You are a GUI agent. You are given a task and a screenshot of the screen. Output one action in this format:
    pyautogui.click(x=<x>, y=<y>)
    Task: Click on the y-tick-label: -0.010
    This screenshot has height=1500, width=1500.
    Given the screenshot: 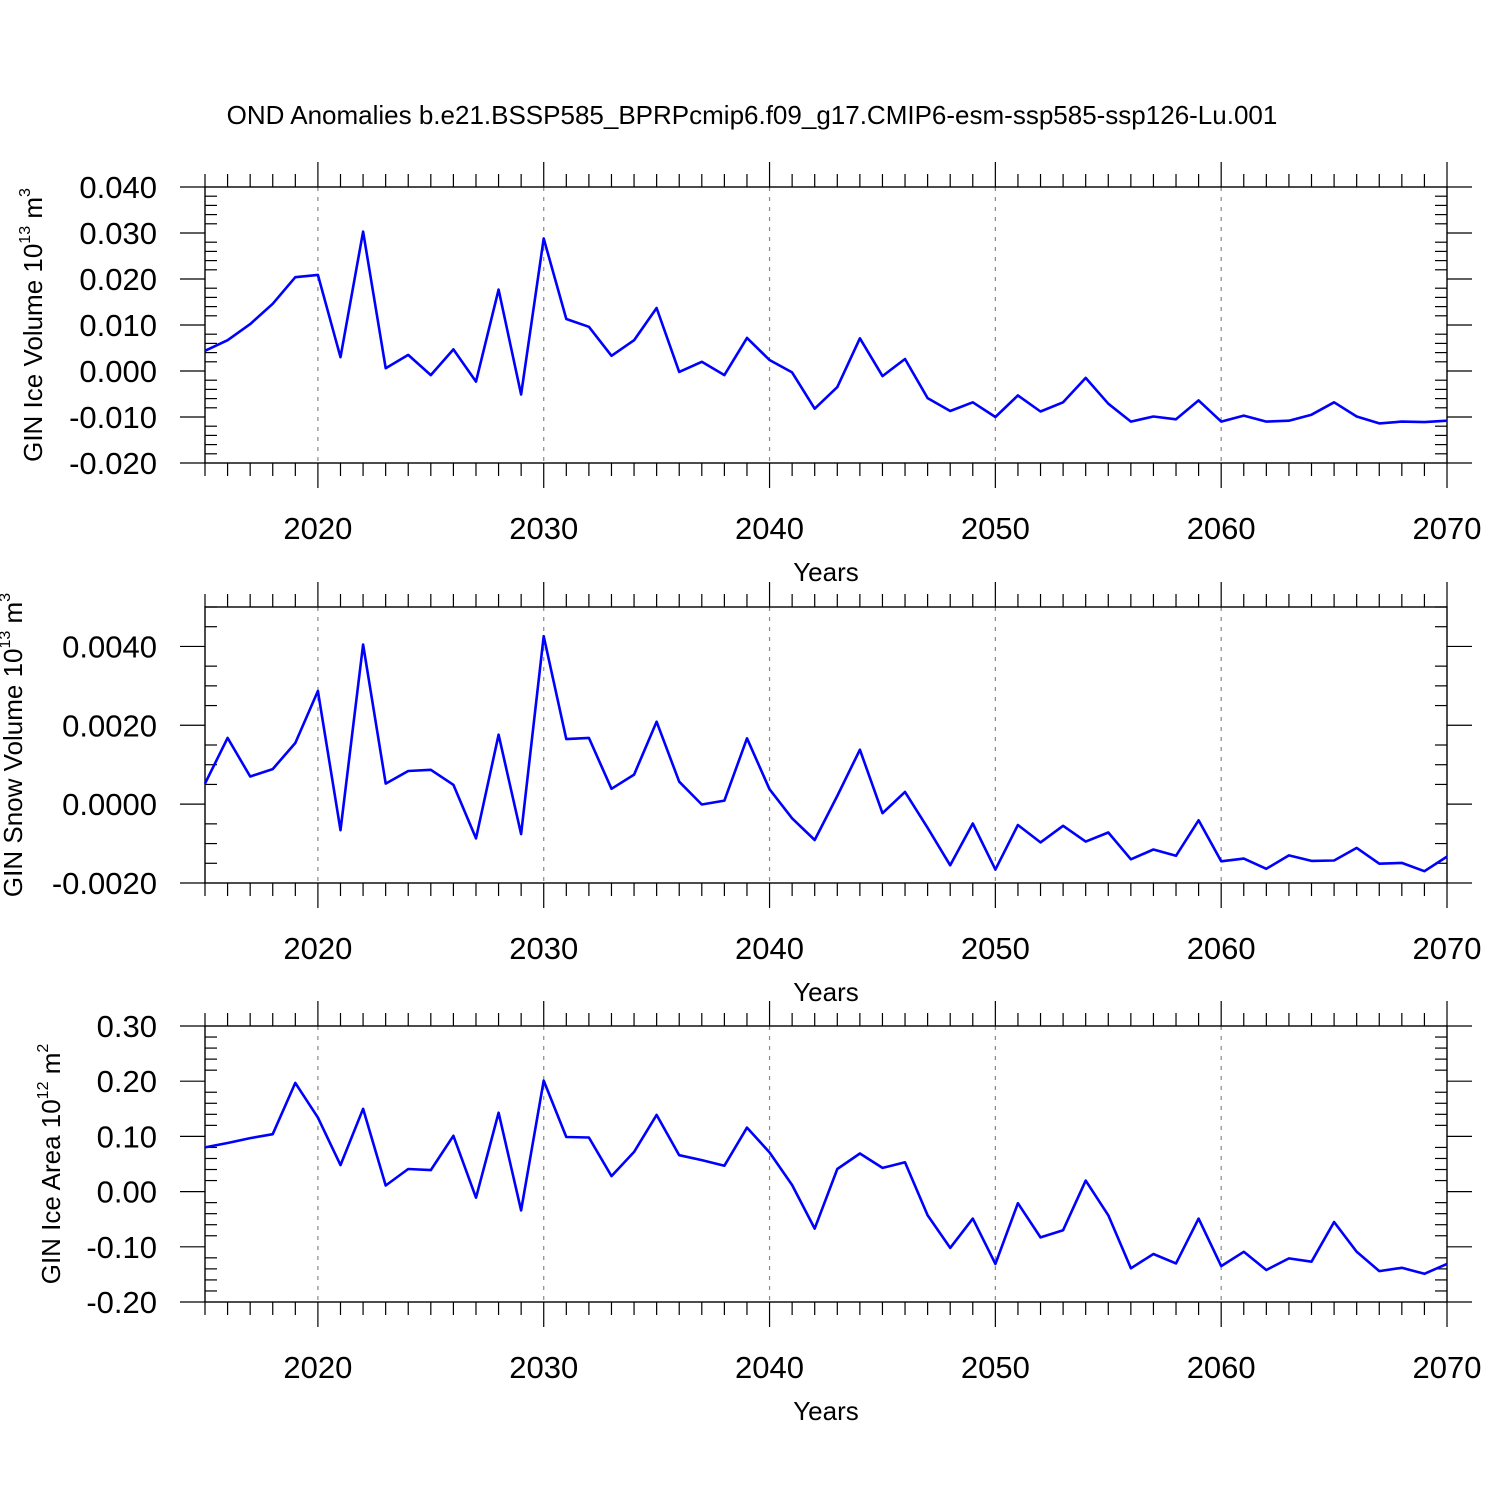 What is the action you would take?
    pyautogui.click(x=113, y=417)
    